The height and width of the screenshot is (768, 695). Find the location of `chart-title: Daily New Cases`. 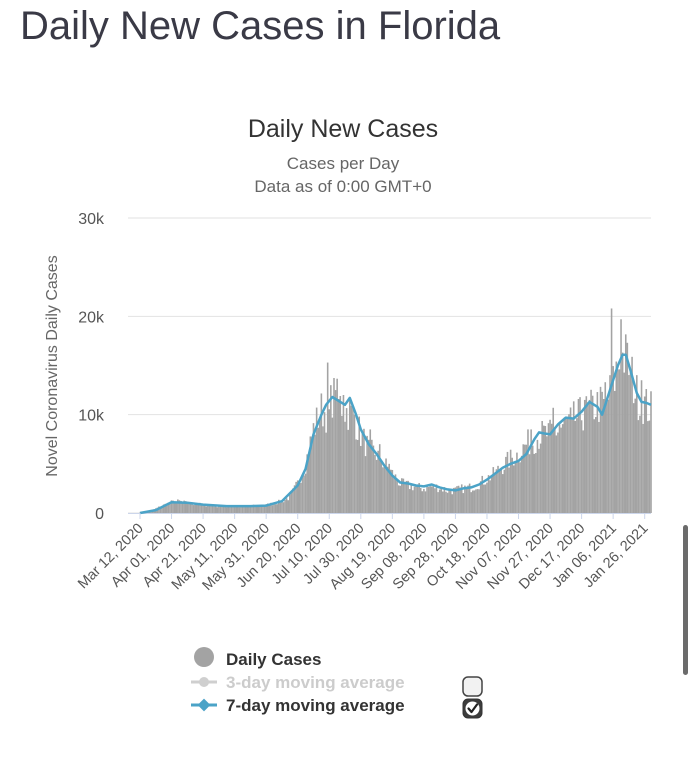

chart-title: Daily New Cases is located at coordinates (343, 129).